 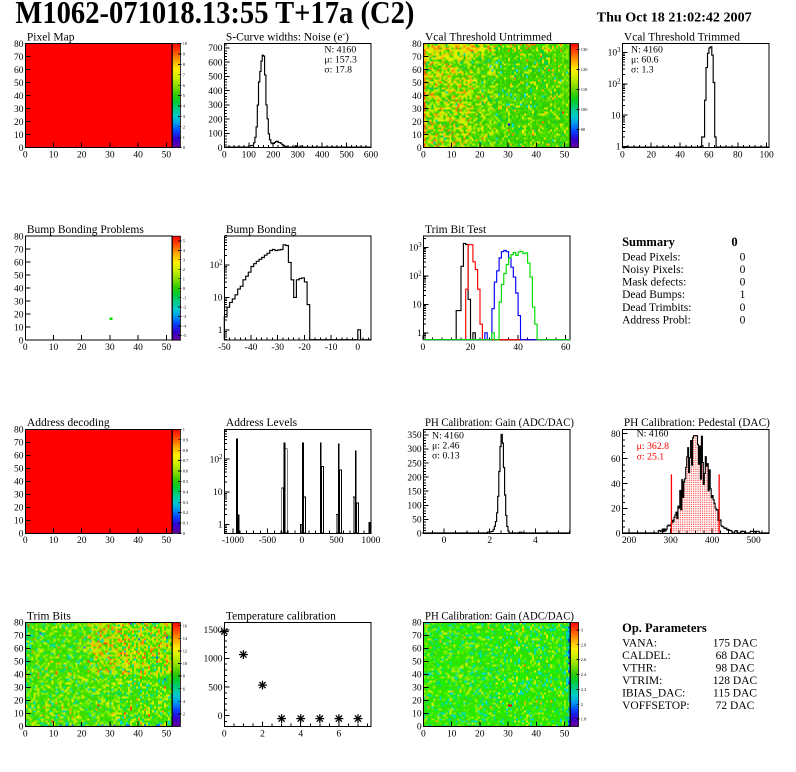 I want to click on svg-text: 600, so click(x=215, y=63).